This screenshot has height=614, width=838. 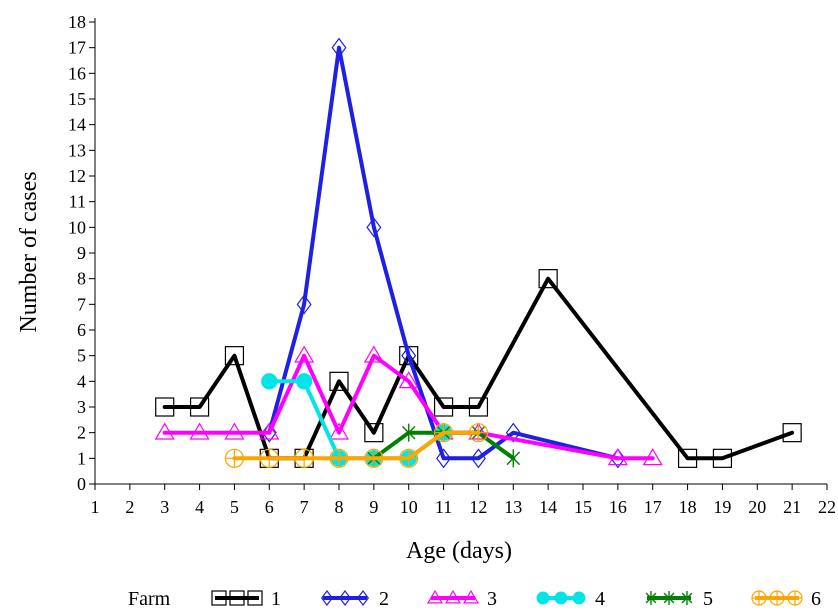 I want to click on legend-item-2: 2, so click(x=355, y=599).